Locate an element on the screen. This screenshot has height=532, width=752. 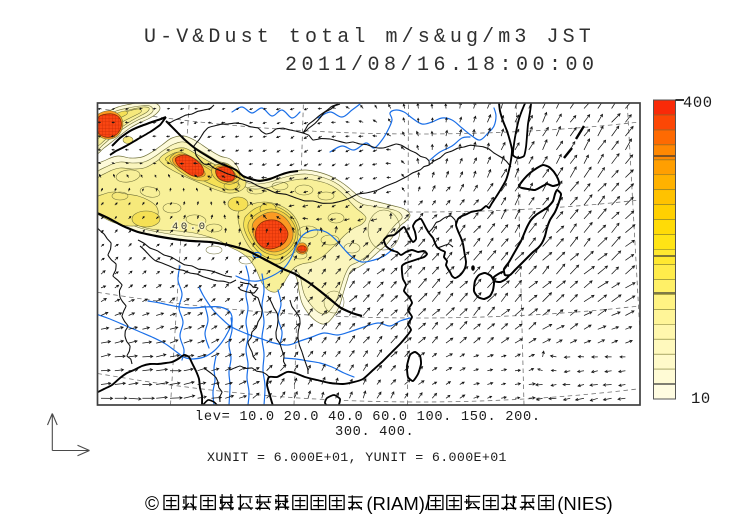
svg-text: U-V&Dust total m/s&ug/m3 JST is located at coordinates (369, 37).